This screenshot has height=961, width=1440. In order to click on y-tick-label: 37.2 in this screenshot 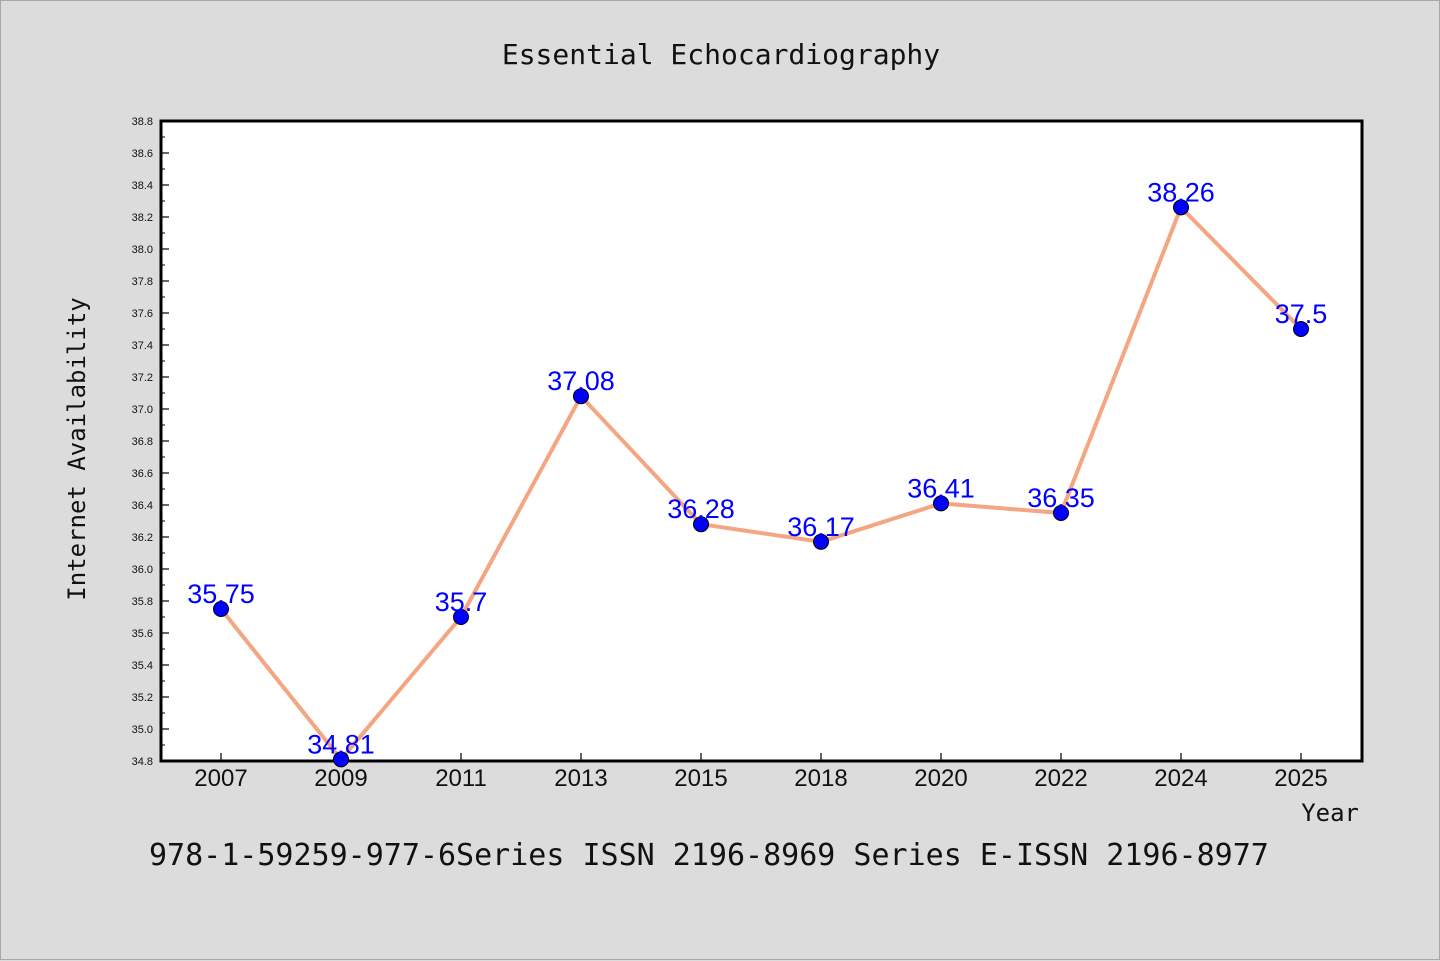, I will do `click(142, 378)`.